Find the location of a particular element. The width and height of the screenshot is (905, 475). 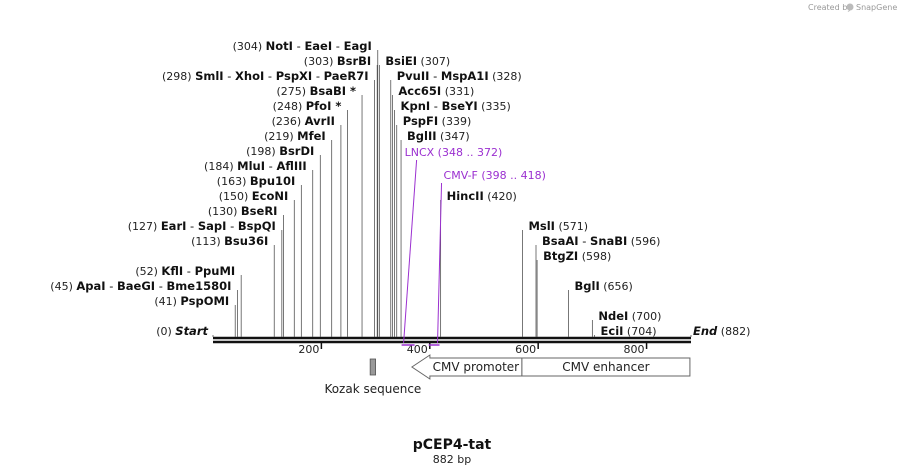

credit-brand: SnapGene is located at coordinates (876, 7).